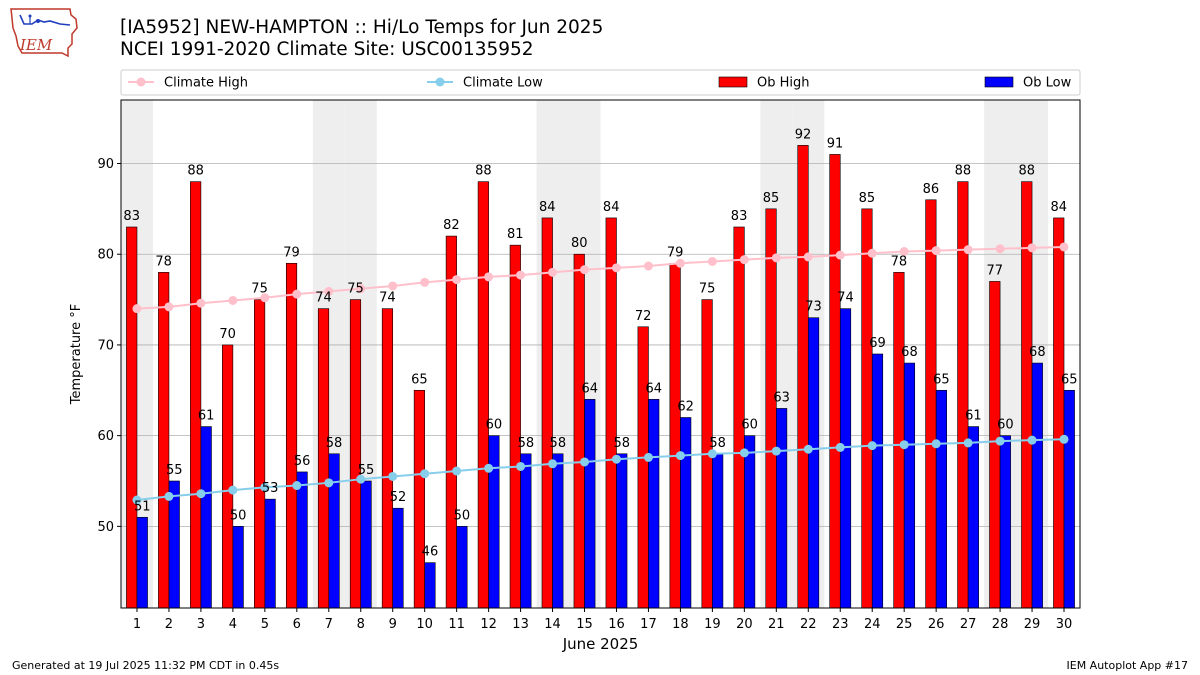 Image resolution: width=1200 pixels, height=675 pixels. Describe the element at coordinates (872, 624) in the screenshot. I see `x-tick-label-24: 24` at that location.